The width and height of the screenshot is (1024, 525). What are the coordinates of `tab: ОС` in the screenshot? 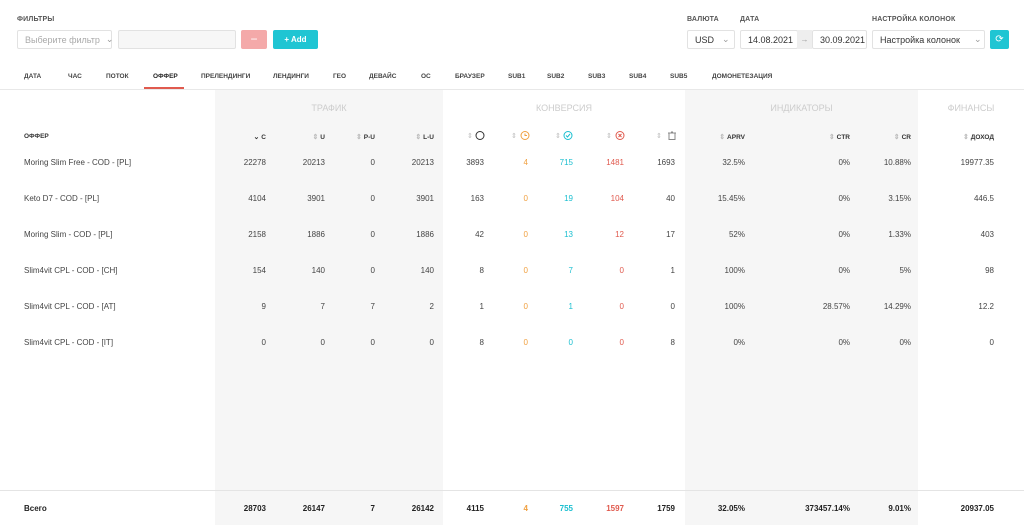 It's located at (426, 76).